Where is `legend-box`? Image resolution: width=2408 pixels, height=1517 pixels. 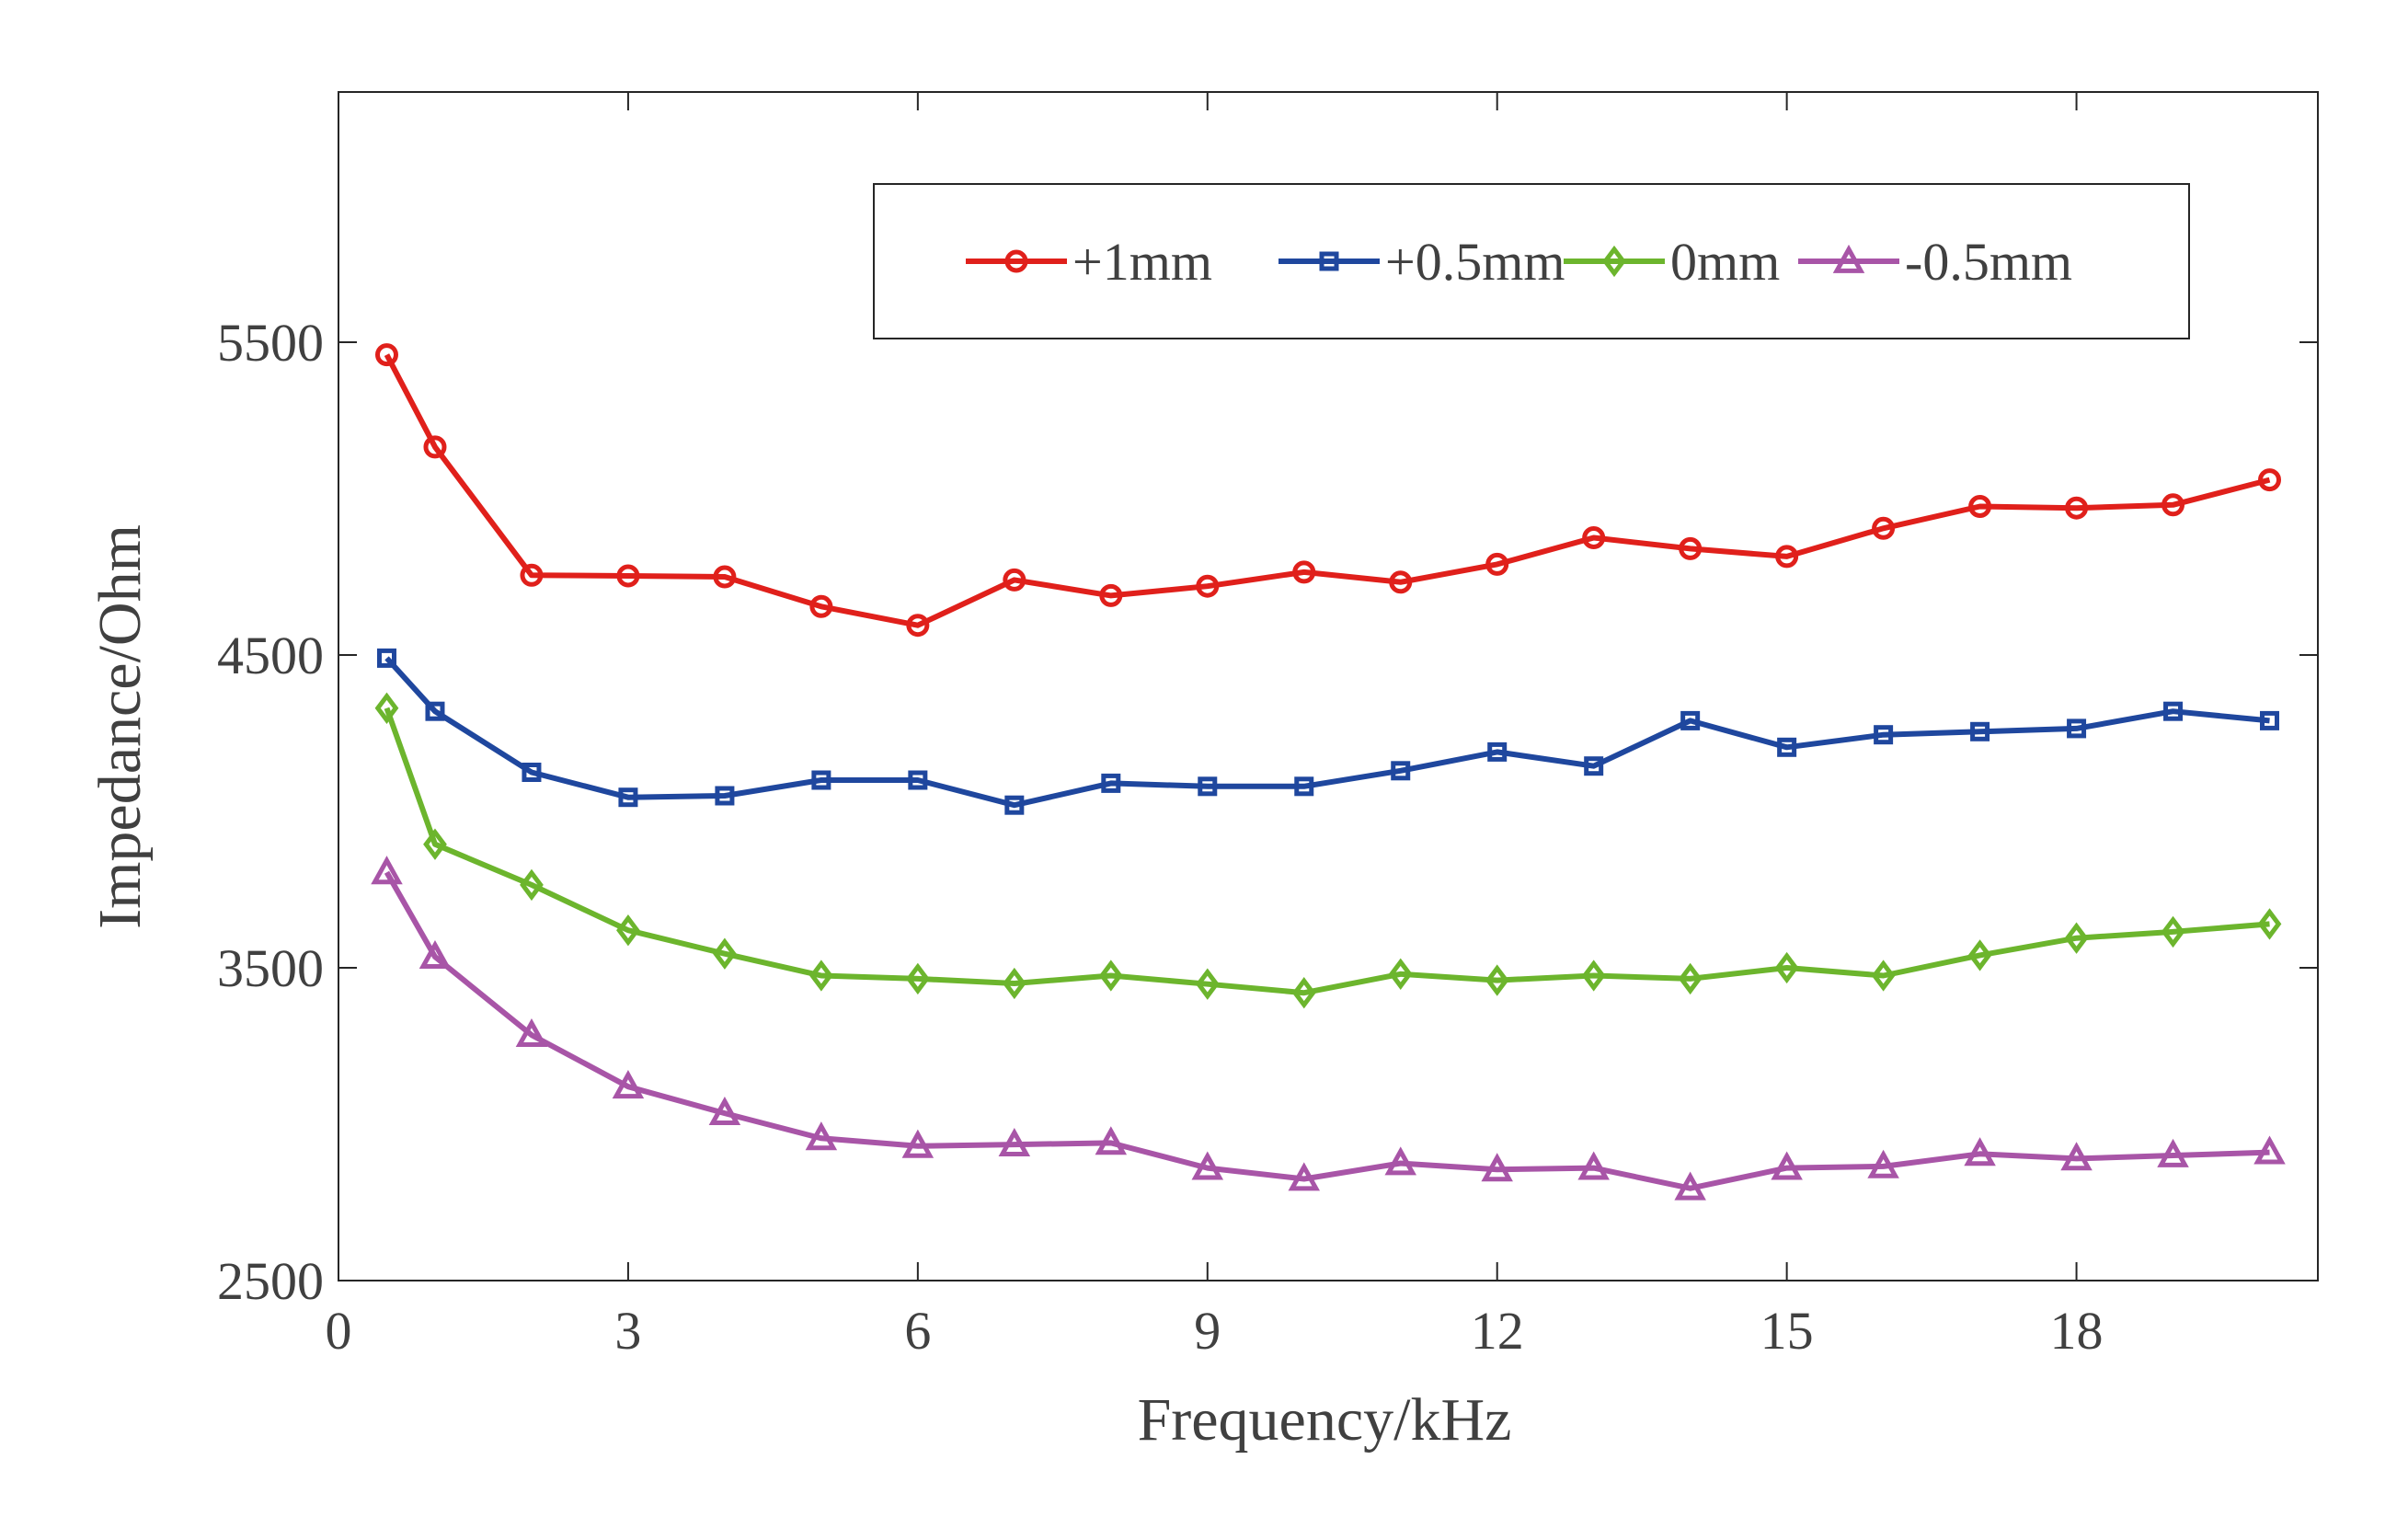
legend-box is located at coordinates (1531, 261).